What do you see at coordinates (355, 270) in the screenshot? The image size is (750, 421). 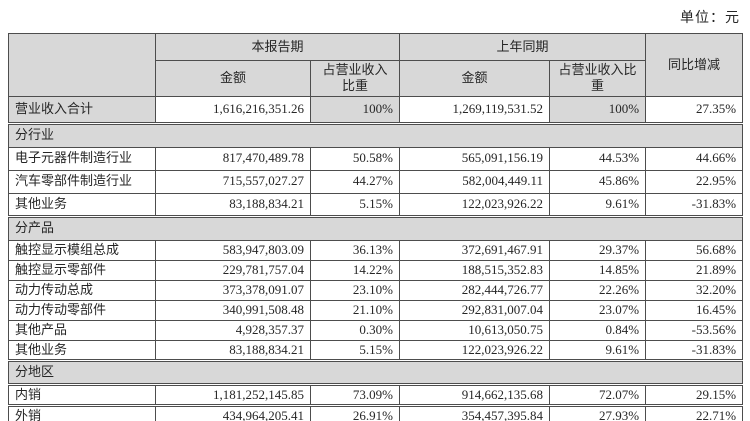 I see `cell-current-share: 14.22%` at bounding box center [355, 270].